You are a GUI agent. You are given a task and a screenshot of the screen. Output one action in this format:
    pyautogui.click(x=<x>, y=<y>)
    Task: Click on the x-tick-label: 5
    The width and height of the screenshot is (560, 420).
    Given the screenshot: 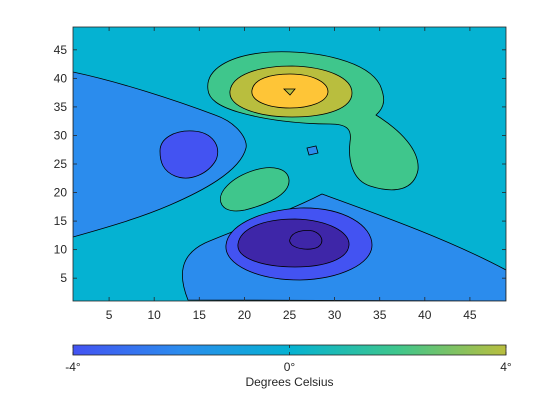 What is the action you would take?
    pyautogui.click(x=109, y=315)
    